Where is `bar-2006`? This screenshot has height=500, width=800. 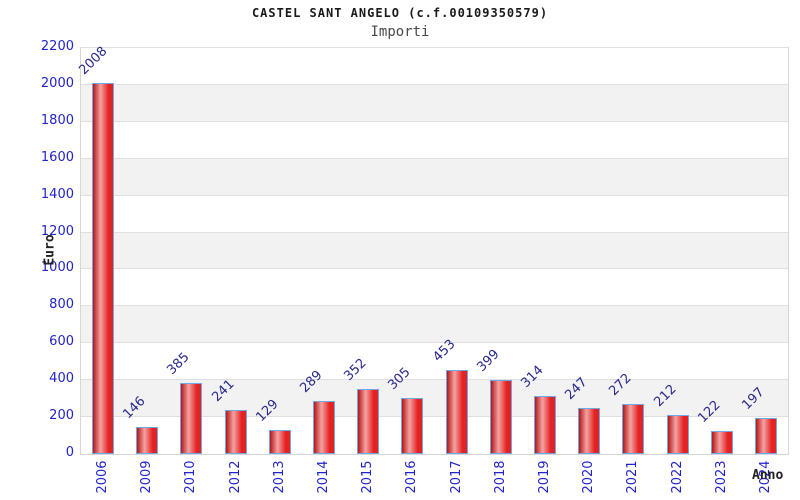 bar-2006 is located at coordinates (103, 268).